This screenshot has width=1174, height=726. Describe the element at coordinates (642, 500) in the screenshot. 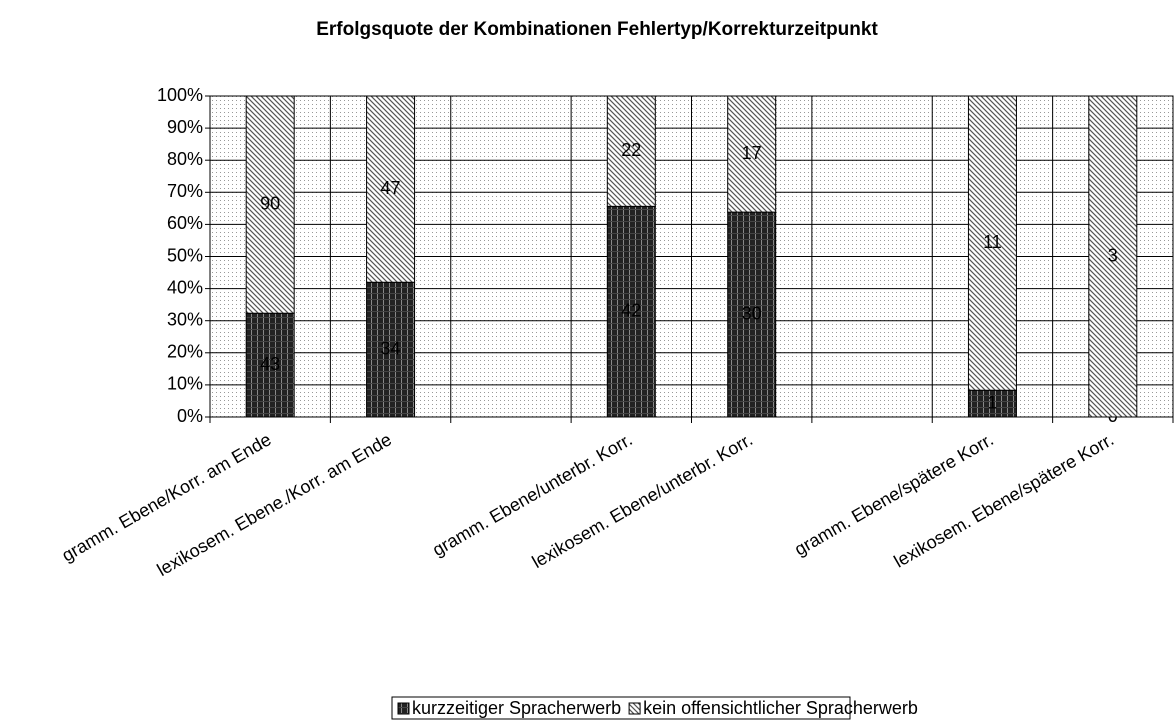

I see `x-tick-label: lexikosem. Ebene/unterbr. Korr.` at that location.